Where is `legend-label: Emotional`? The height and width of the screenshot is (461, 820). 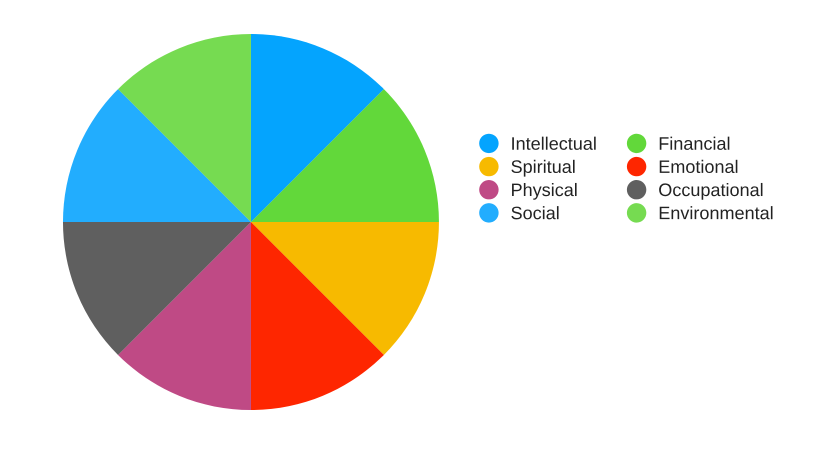
legend-label: Emotional is located at coordinates (699, 167).